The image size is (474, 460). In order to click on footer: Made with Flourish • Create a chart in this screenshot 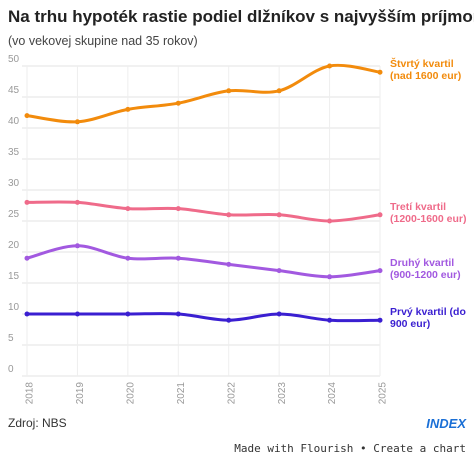, I will do `click(350, 448)`.